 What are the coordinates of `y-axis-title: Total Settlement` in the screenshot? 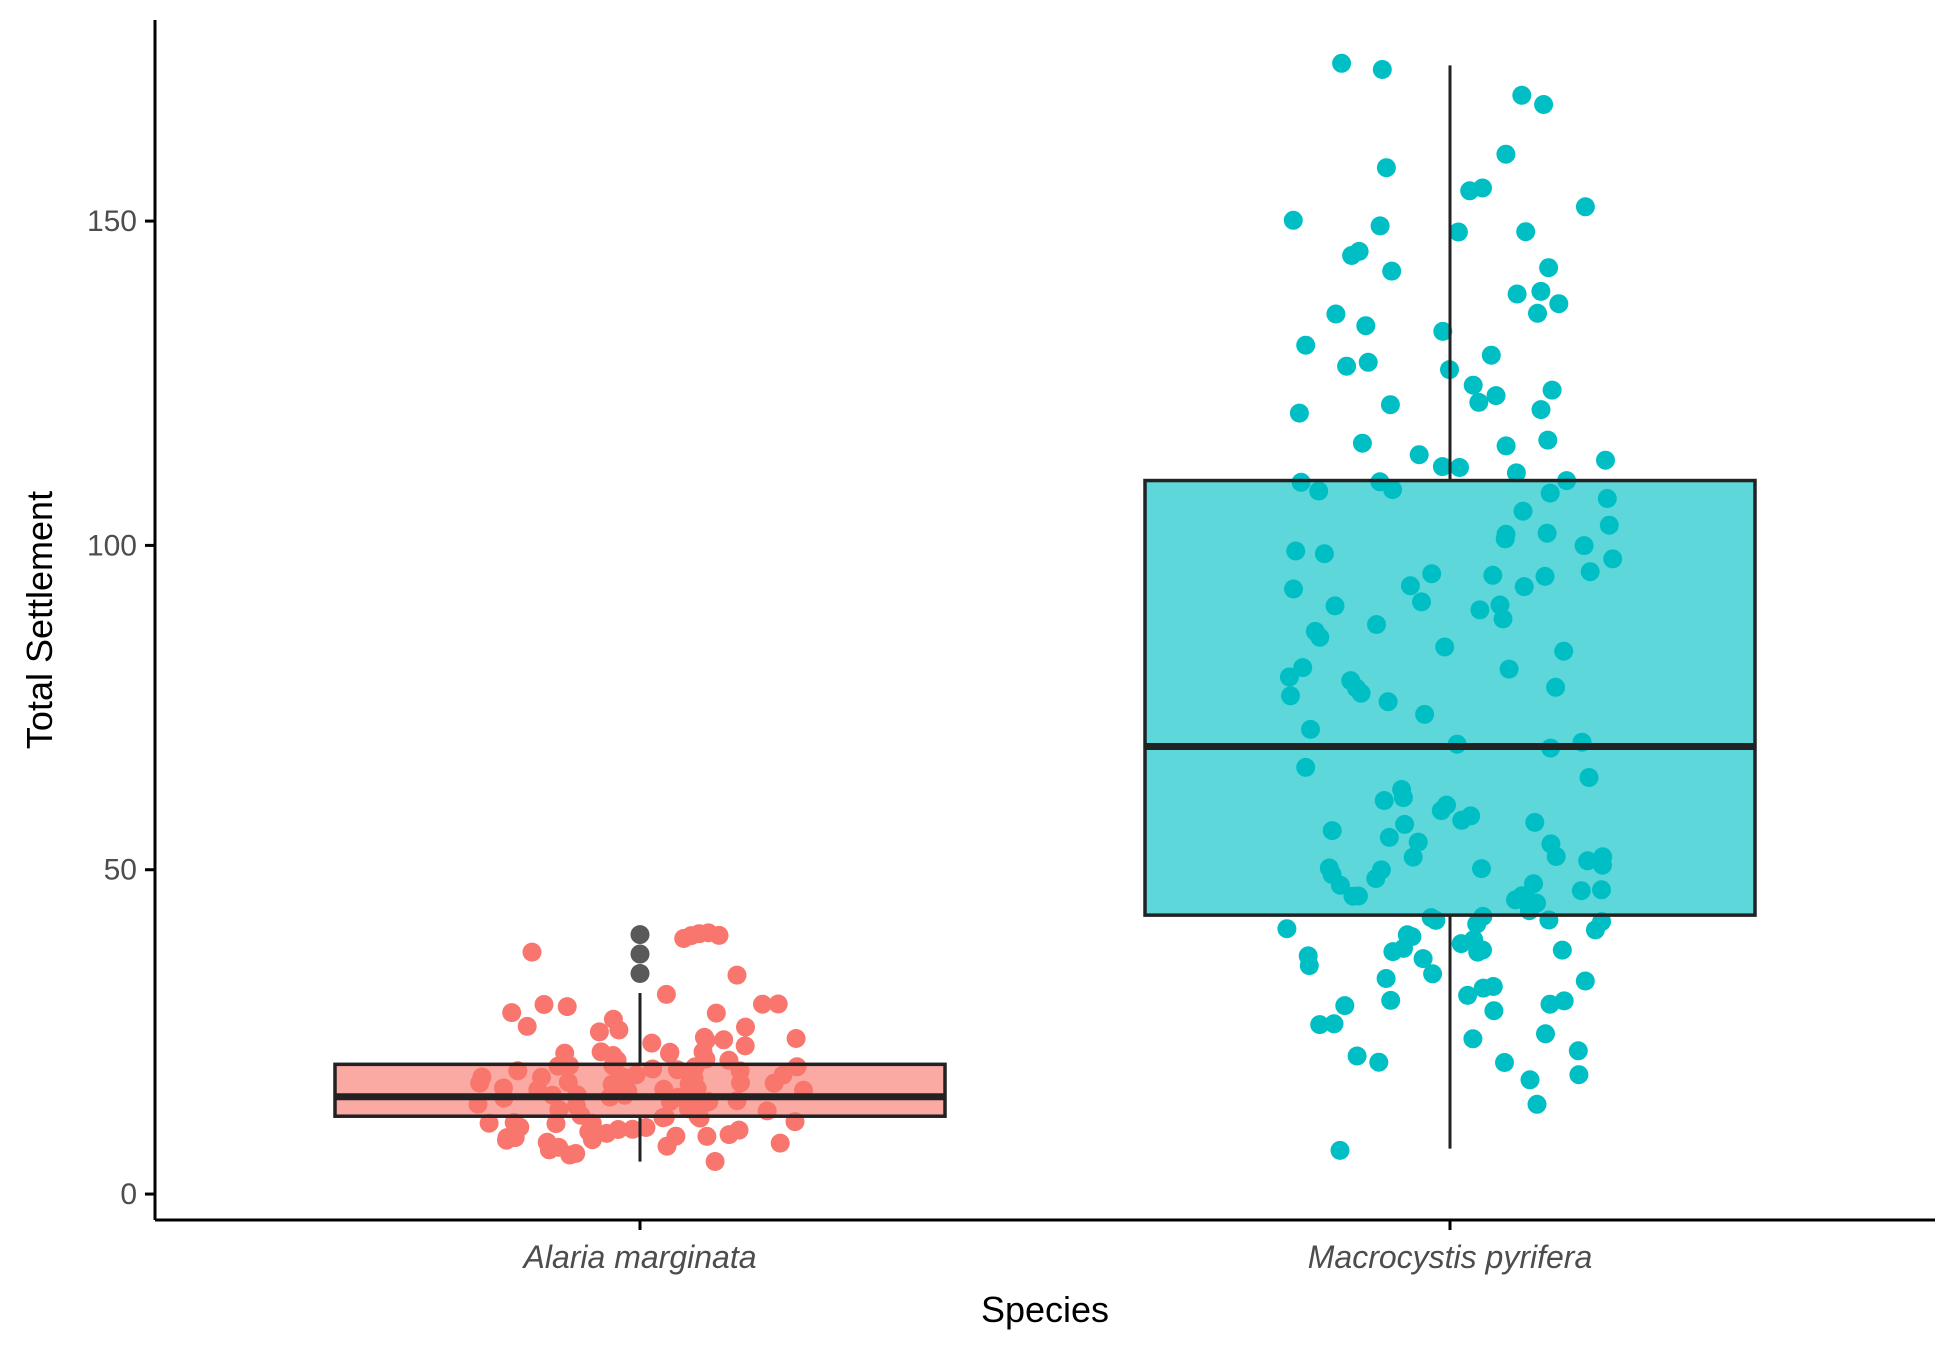 It's located at (39, 620).